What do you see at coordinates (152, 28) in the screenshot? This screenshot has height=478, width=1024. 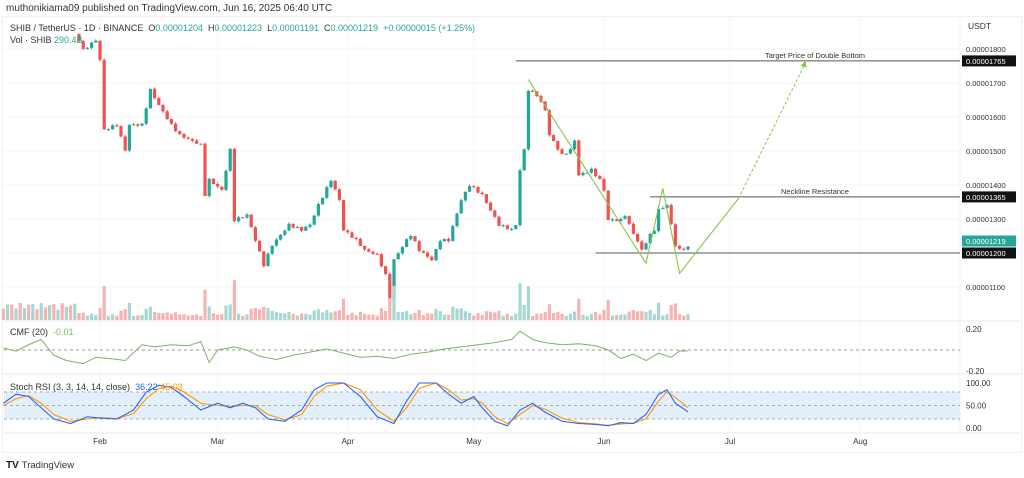 I see `open-label: O` at bounding box center [152, 28].